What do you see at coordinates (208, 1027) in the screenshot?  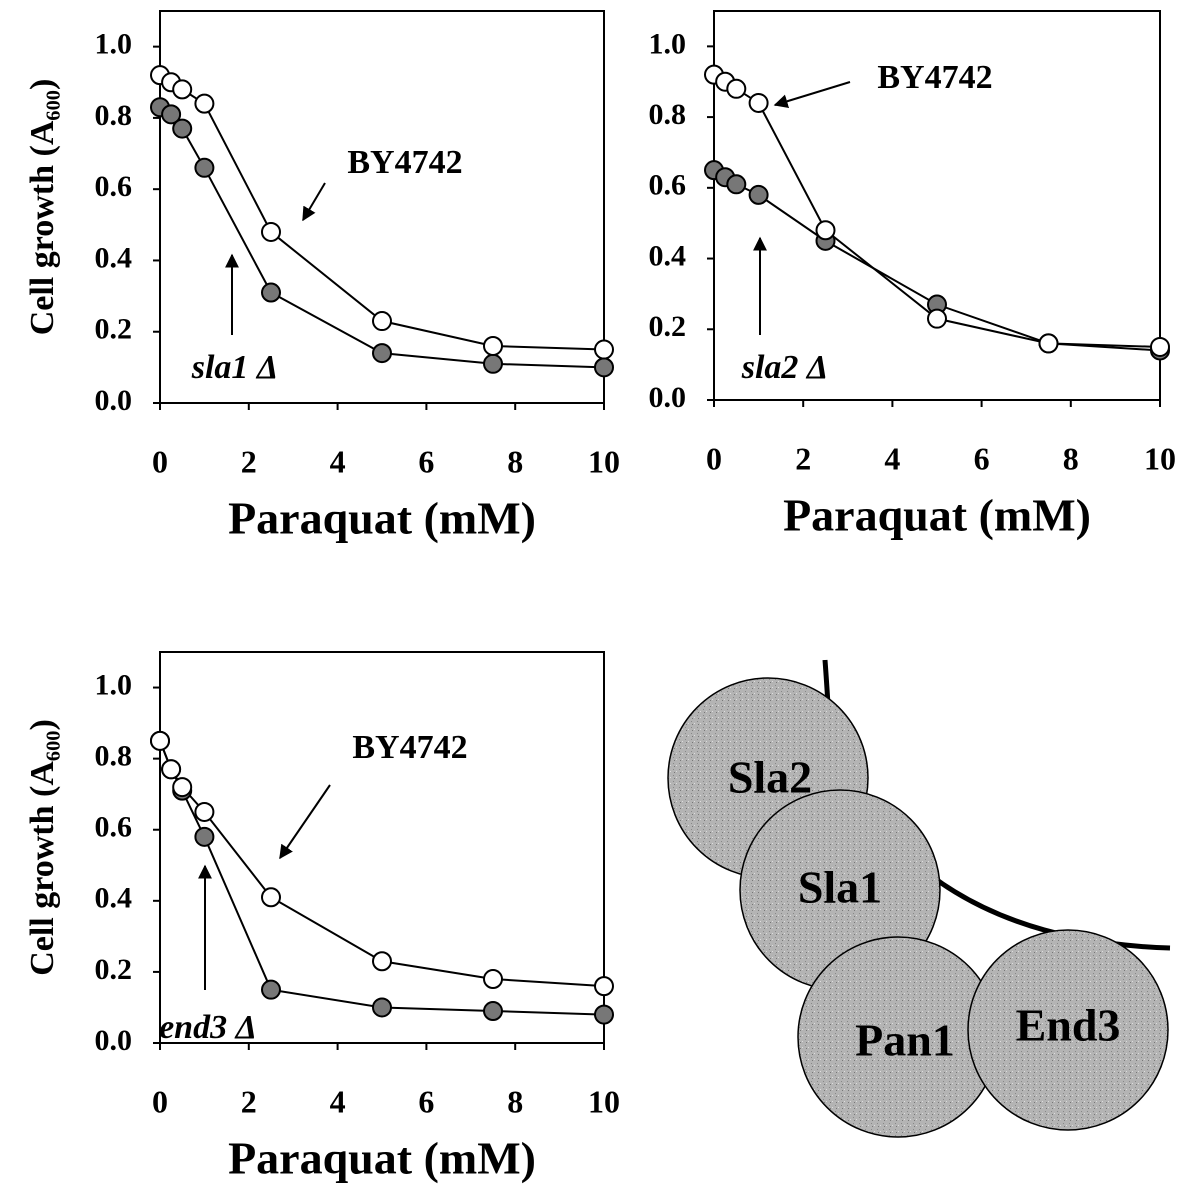 I see `annotation: end3 Δ` at bounding box center [208, 1027].